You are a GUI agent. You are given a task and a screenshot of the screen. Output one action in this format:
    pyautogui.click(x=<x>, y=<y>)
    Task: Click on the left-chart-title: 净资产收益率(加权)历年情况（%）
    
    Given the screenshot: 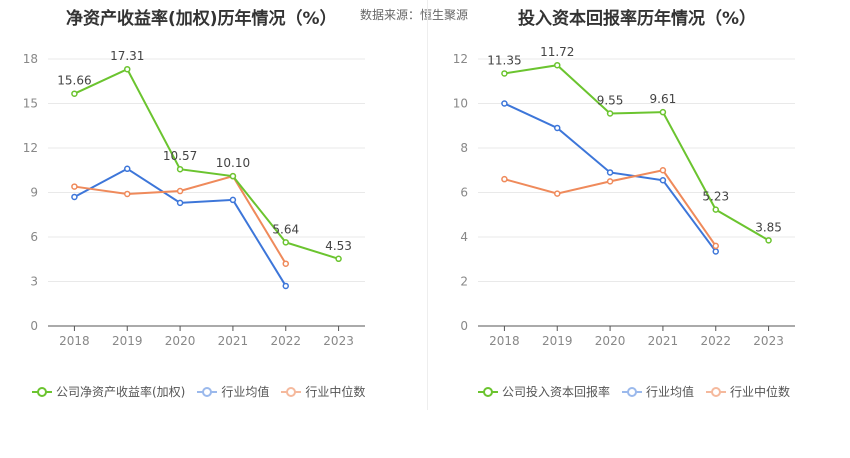 What is the action you would take?
    pyautogui.click(x=201, y=19)
    